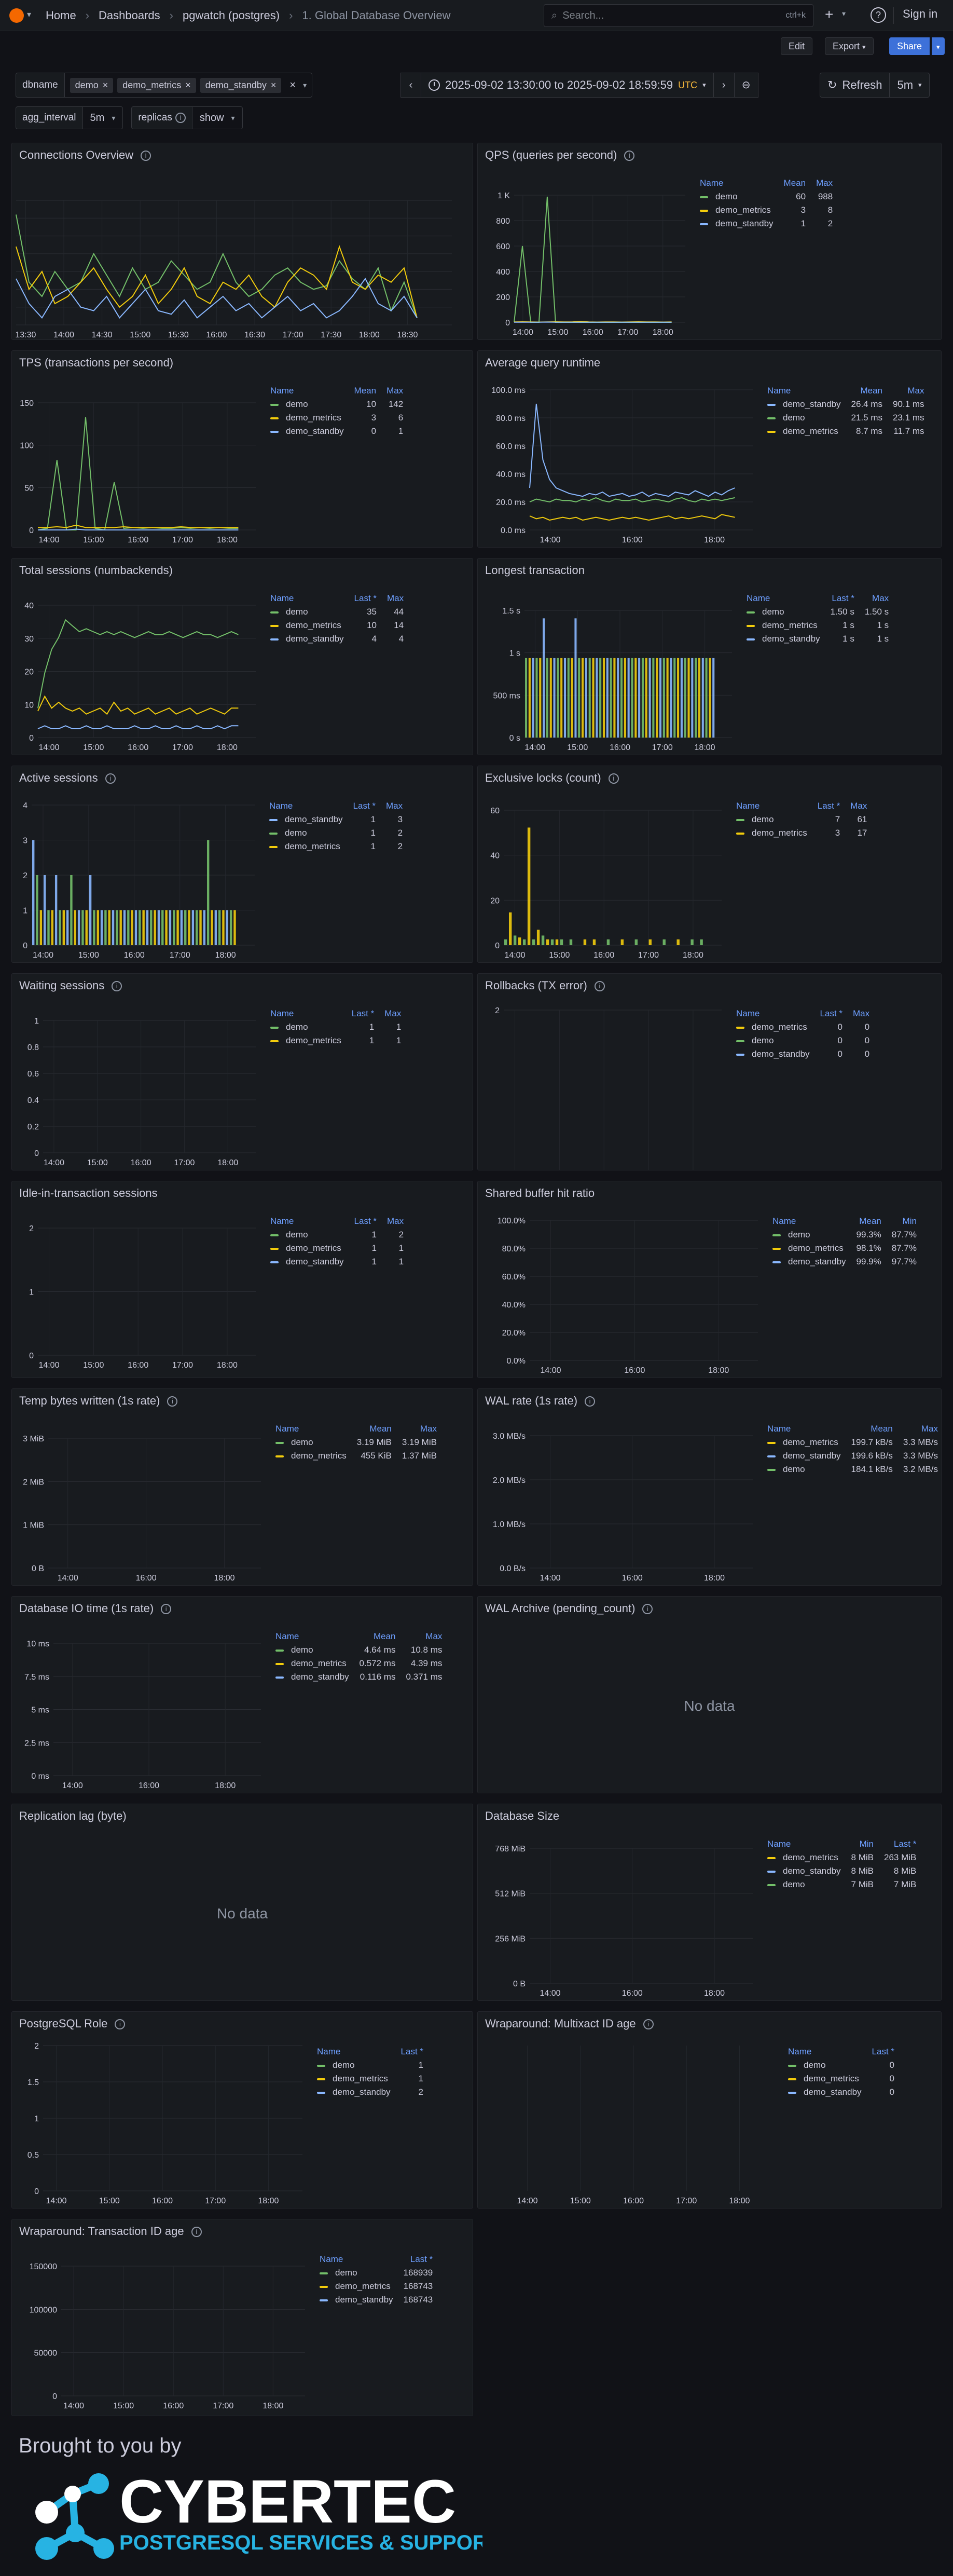  What do you see at coordinates (337, 1262) in the screenshot?
I see `legend-row: demo_standby 1 1` at bounding box center [337, 1262].